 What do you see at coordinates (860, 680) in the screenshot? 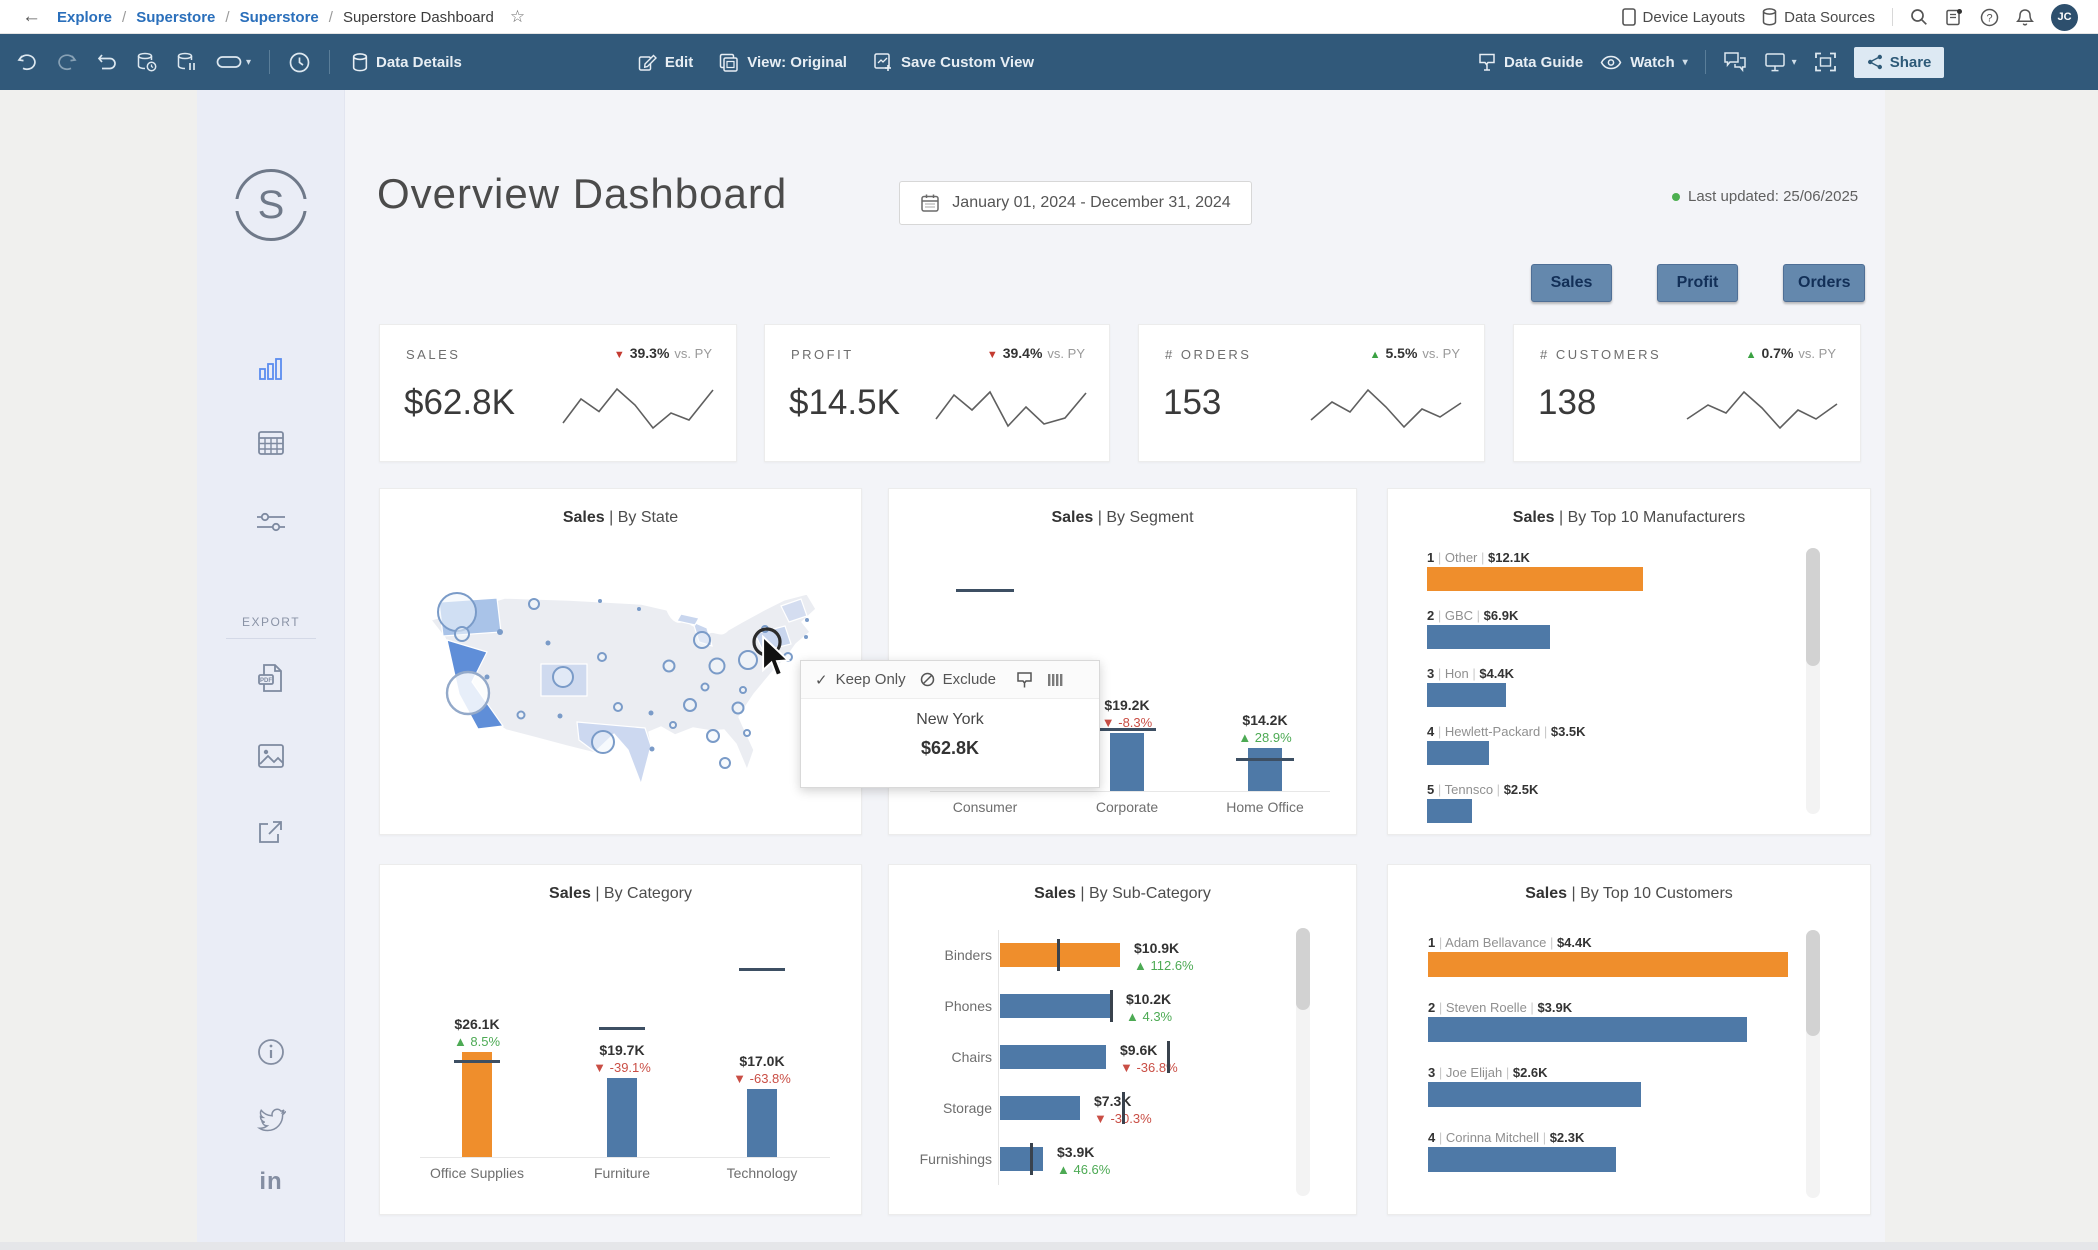
I see `keep-only-button: ✓ Keep Only` at bounding box center [860, 680].